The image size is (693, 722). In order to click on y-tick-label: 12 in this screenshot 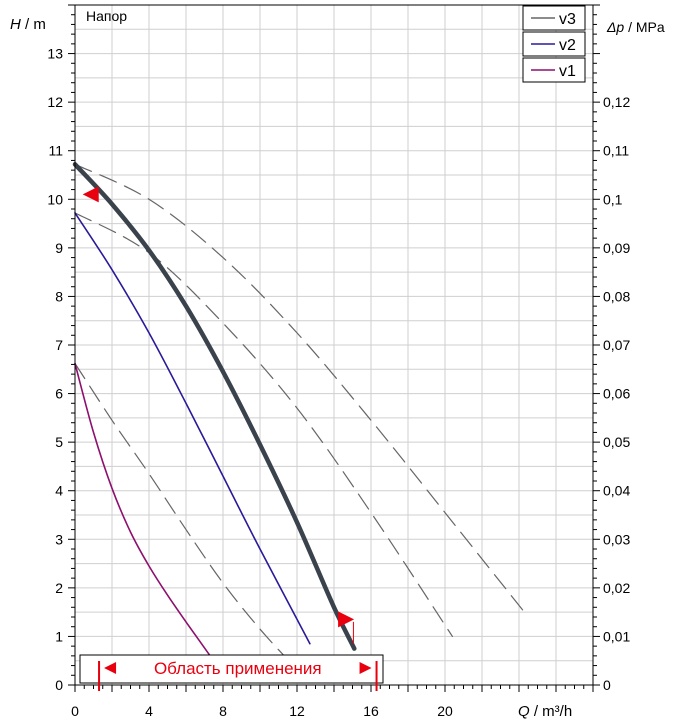, I will do `click(55, 102)`.